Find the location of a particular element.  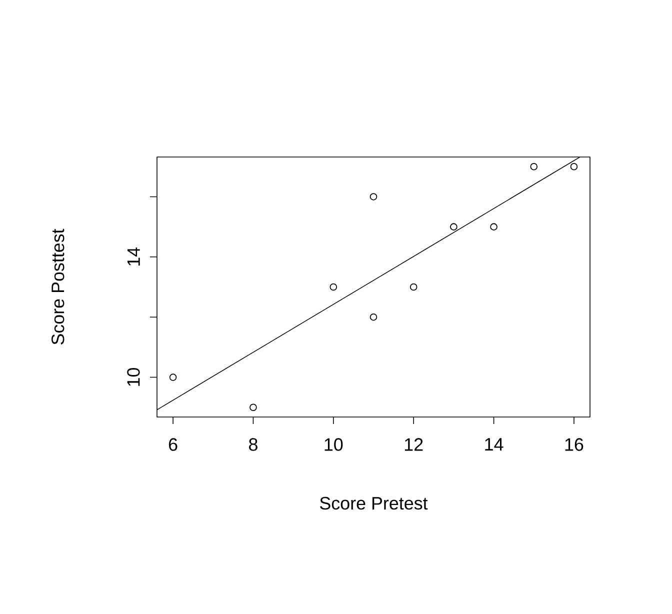

x-tick-label: 6 is located at coordinates (173, 444).